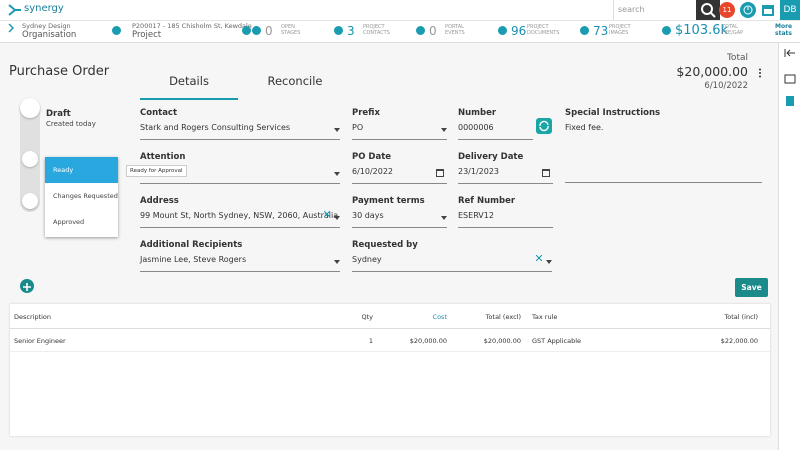  I want to click on field-input: 23/1/2023, so click(505, 175).